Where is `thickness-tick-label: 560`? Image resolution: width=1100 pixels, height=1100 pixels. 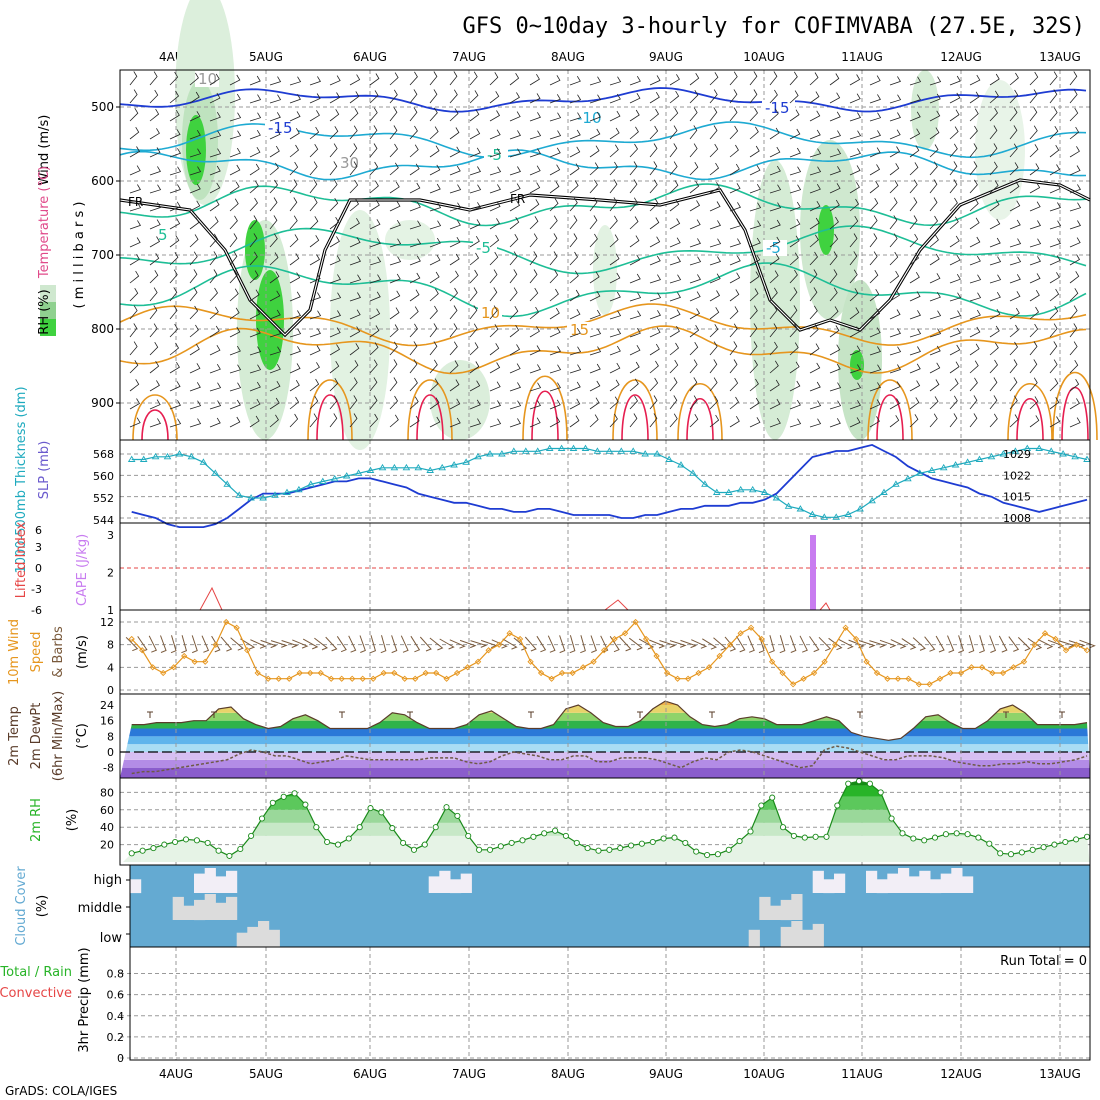
thickness-tick-label: 560 is located at coordinates (103, 476).